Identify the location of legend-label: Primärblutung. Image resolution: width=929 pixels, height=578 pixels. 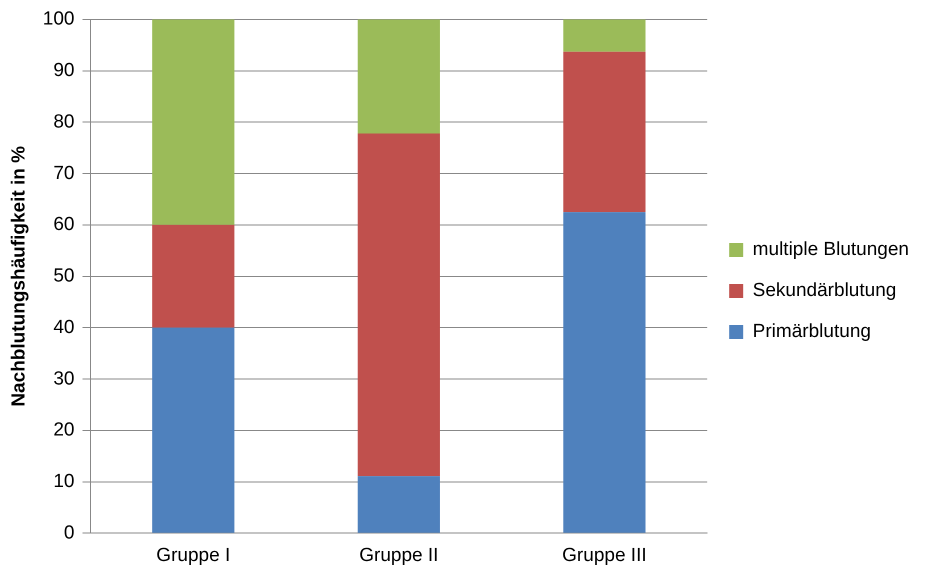
(811, 331).